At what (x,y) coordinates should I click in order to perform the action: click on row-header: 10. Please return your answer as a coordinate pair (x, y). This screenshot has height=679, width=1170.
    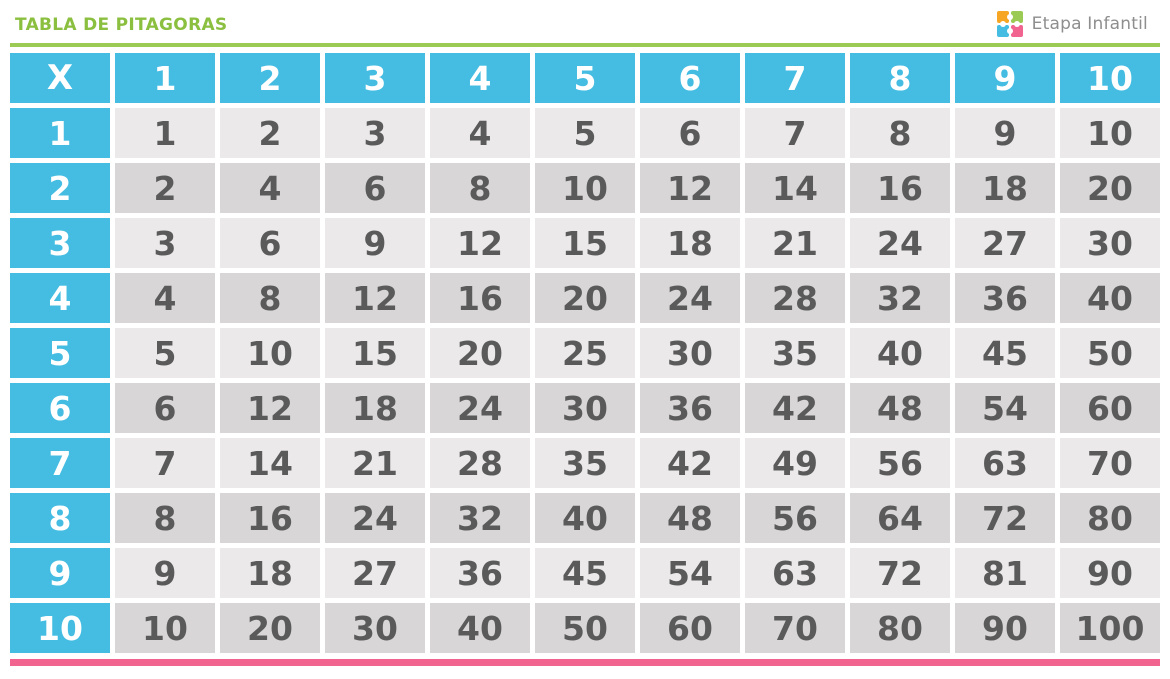
    Looking at the image, I should click on (60, 628).